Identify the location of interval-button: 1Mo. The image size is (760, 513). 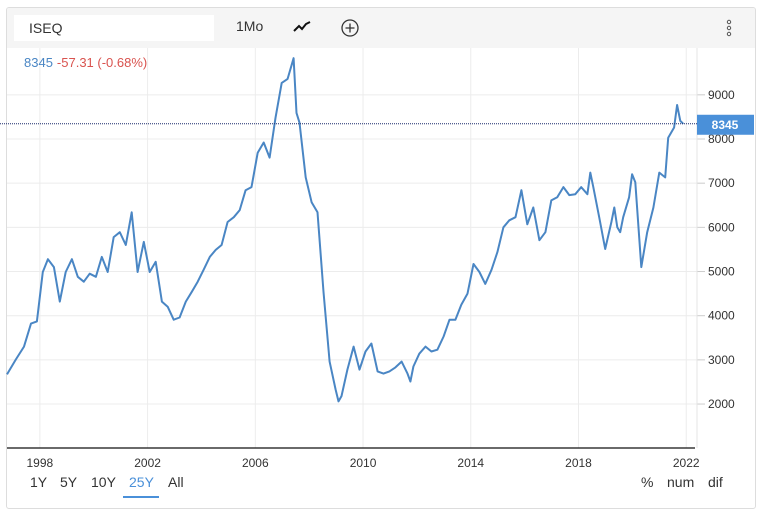
(250, 26).